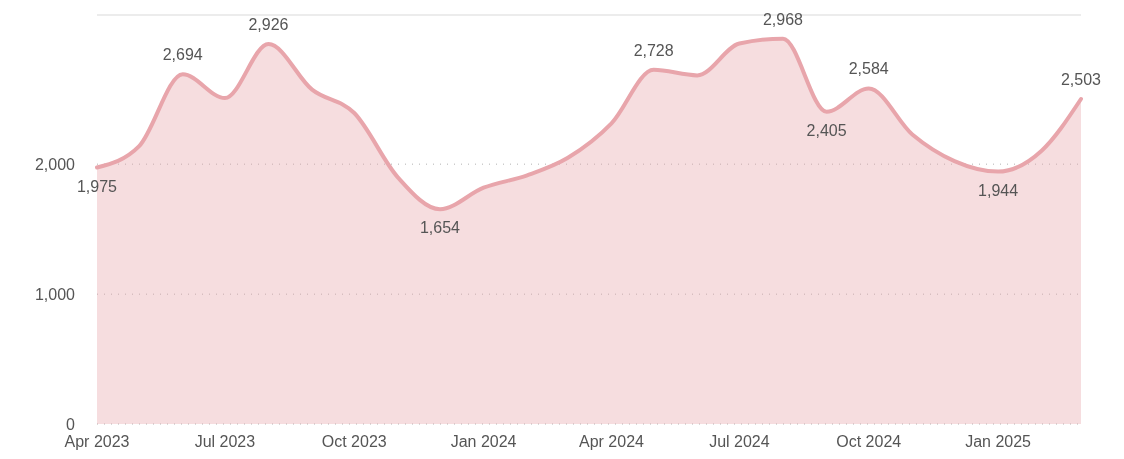 Image resolution: width=1124 pixels, height=459 pixels. What do you see at coordinates (268, 25) in the screenshot?
I see `data-label: 2,926` at bounding box center [268, 25].